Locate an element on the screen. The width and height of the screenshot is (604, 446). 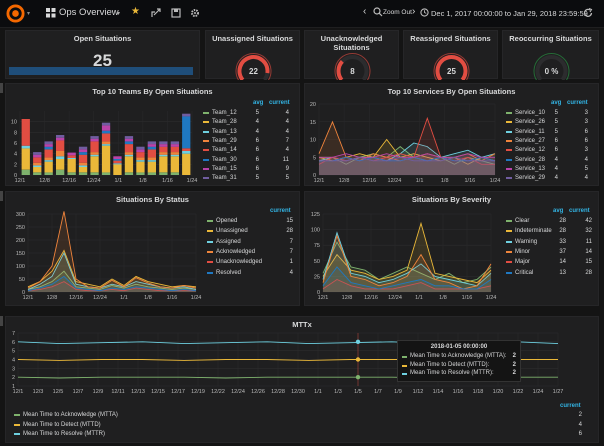
x-tick-label: 12/26 is located at coordinates (258, 392).